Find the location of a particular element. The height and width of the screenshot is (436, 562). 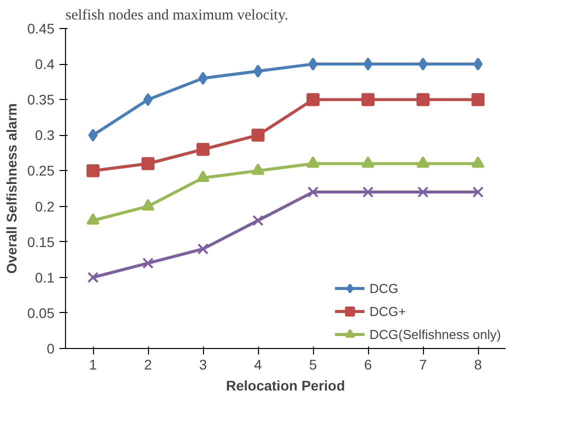

x-tick-label: 7 is located at coordinates (423, 364).